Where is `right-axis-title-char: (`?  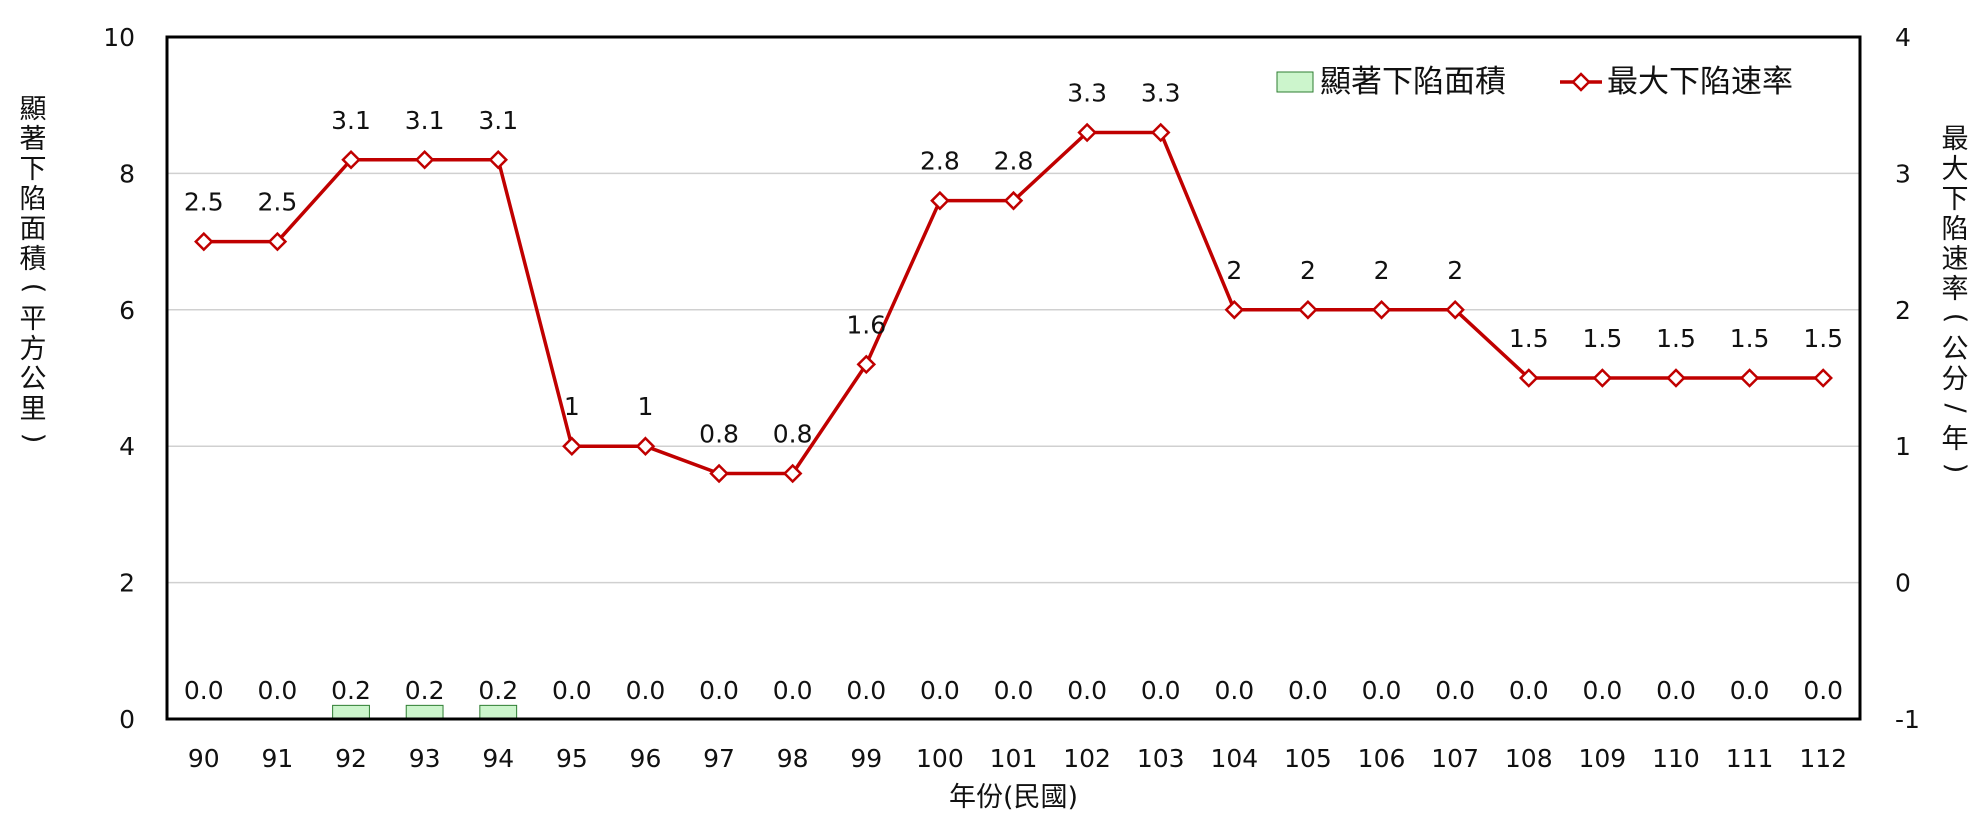
right-axis-title-char: ( is located at coordinates (1955, 318).